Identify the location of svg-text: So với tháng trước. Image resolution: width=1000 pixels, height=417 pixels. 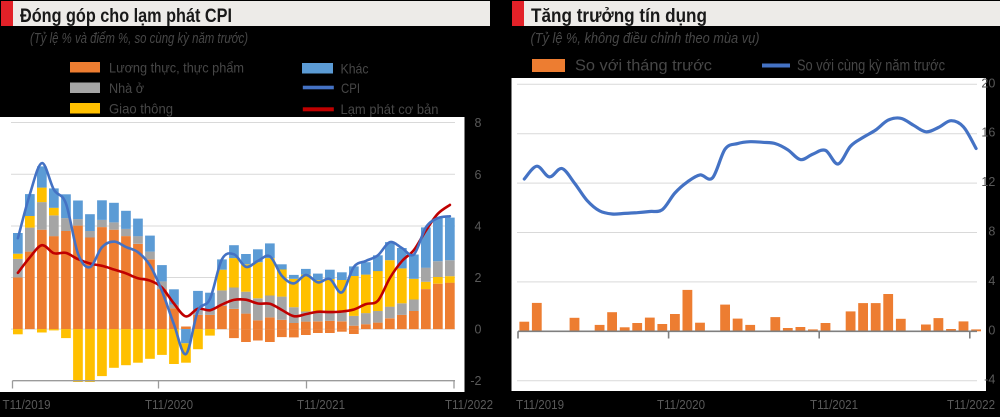
(643, 66).